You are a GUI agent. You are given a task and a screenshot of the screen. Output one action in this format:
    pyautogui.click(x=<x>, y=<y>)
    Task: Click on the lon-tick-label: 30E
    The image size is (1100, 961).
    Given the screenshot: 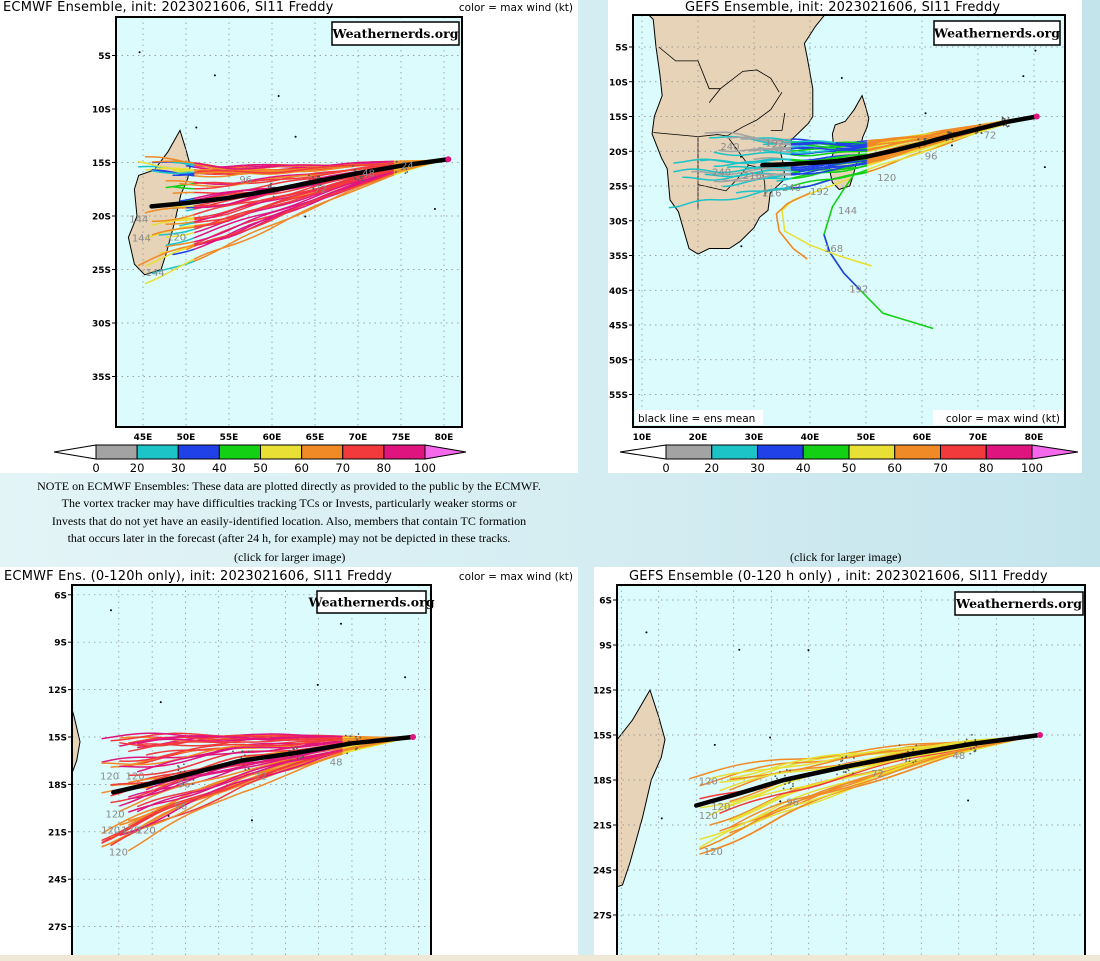 What is the action you would take?
    pyautogui.click(x=754, y=438)
    